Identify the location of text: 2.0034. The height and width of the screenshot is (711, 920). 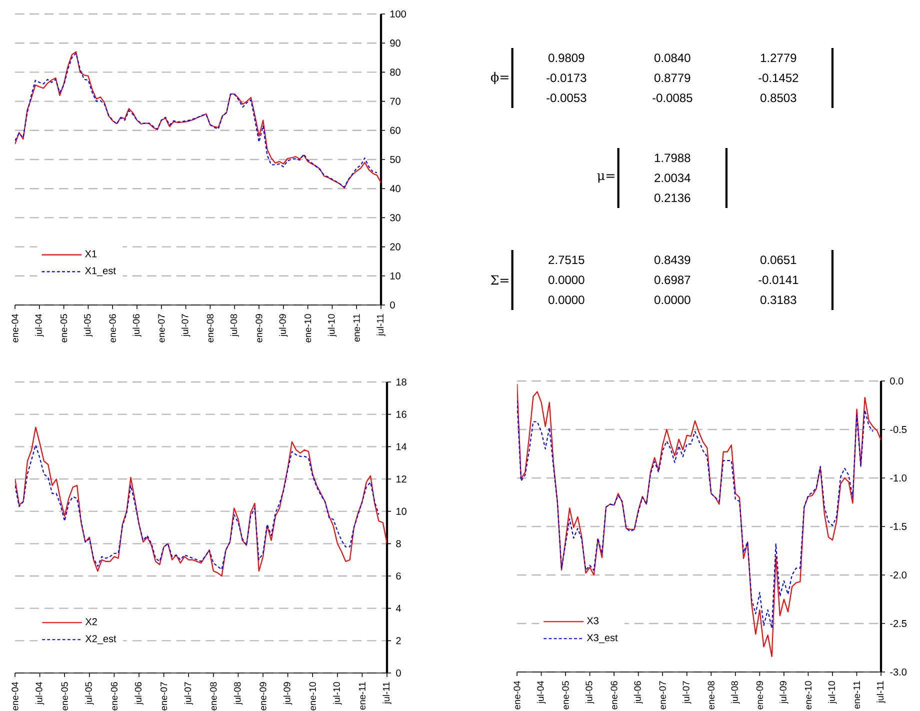
(672, 178).